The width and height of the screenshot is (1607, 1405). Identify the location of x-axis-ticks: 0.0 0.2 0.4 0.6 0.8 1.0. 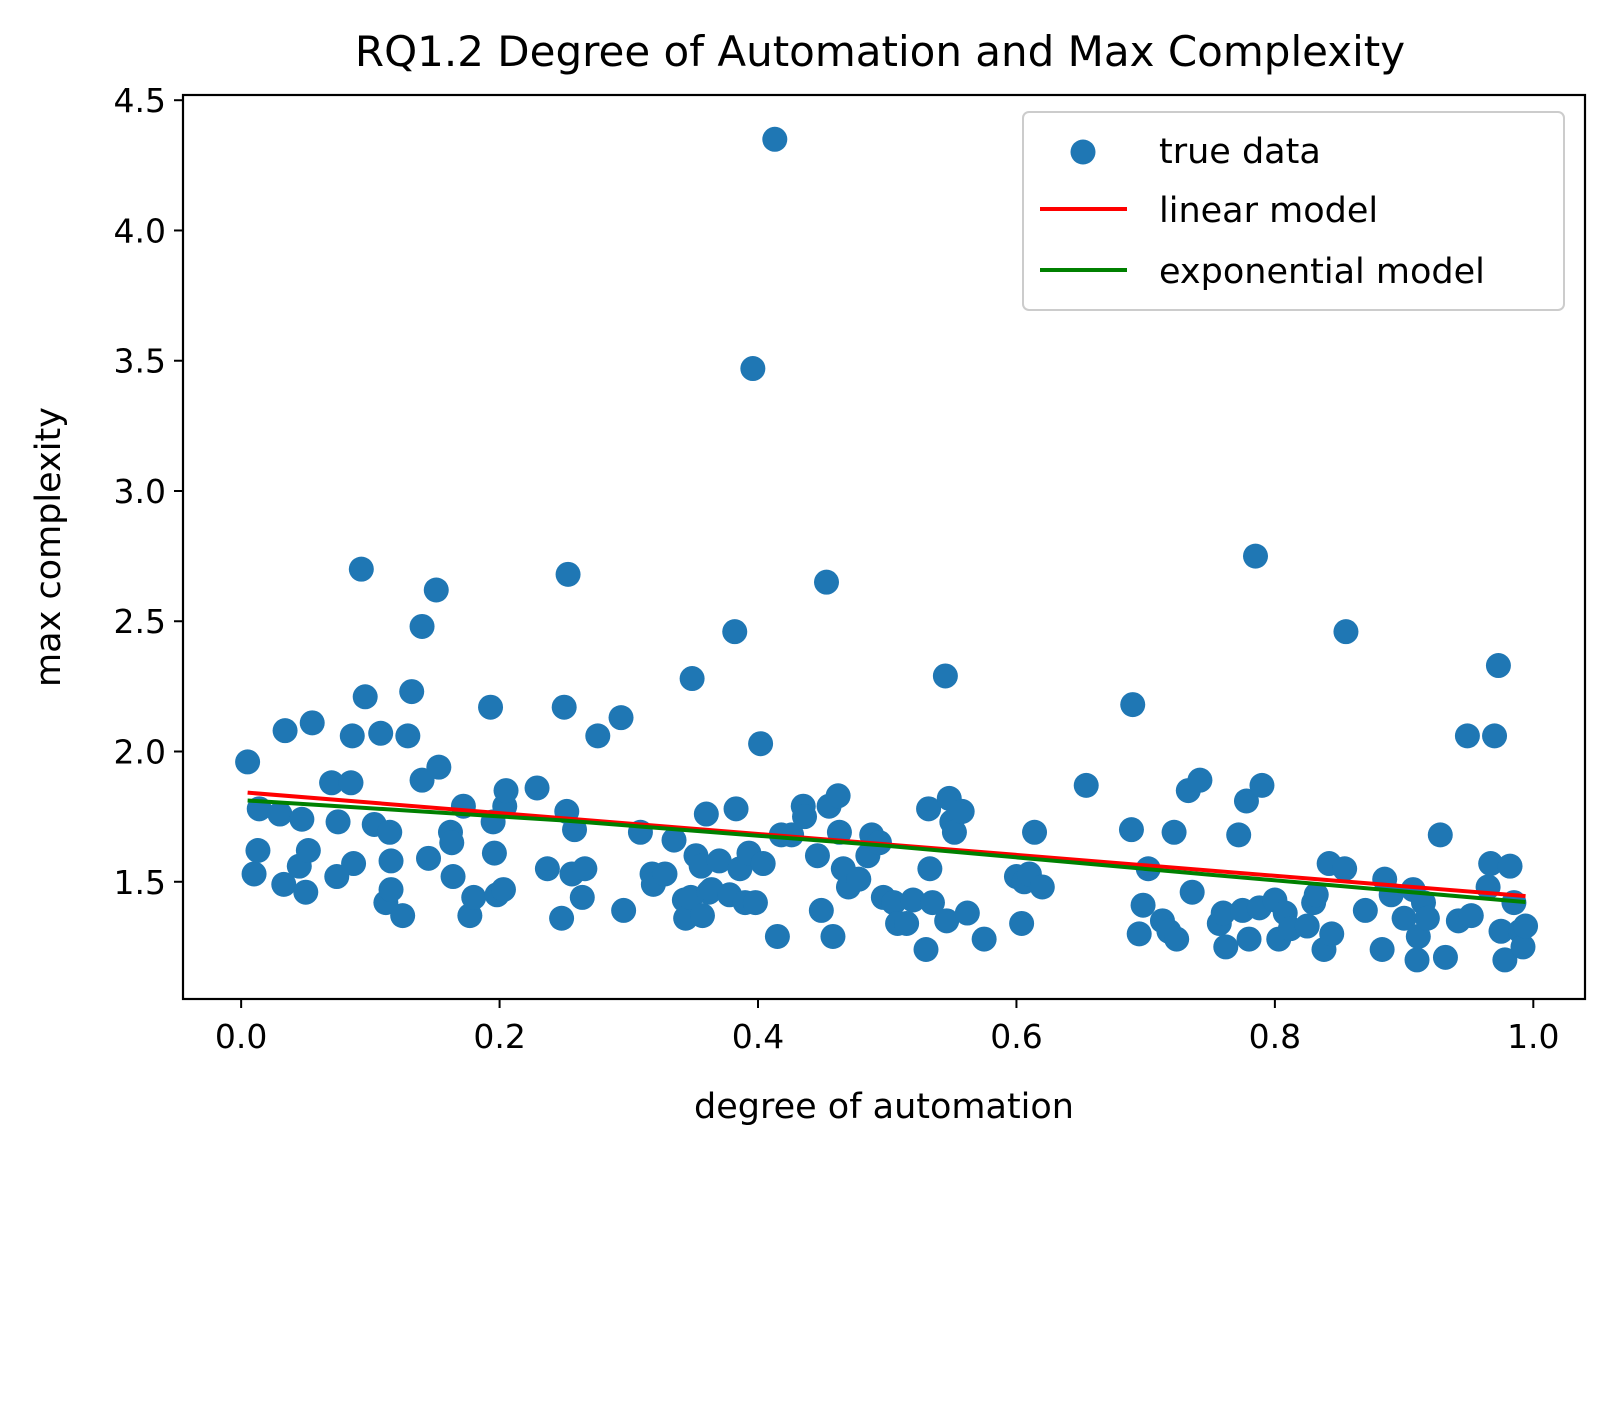
(887, 1027).